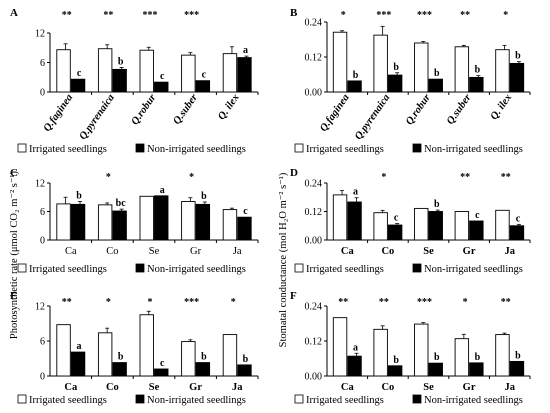  I want to click on panel-letter: C, so click(14, 173).